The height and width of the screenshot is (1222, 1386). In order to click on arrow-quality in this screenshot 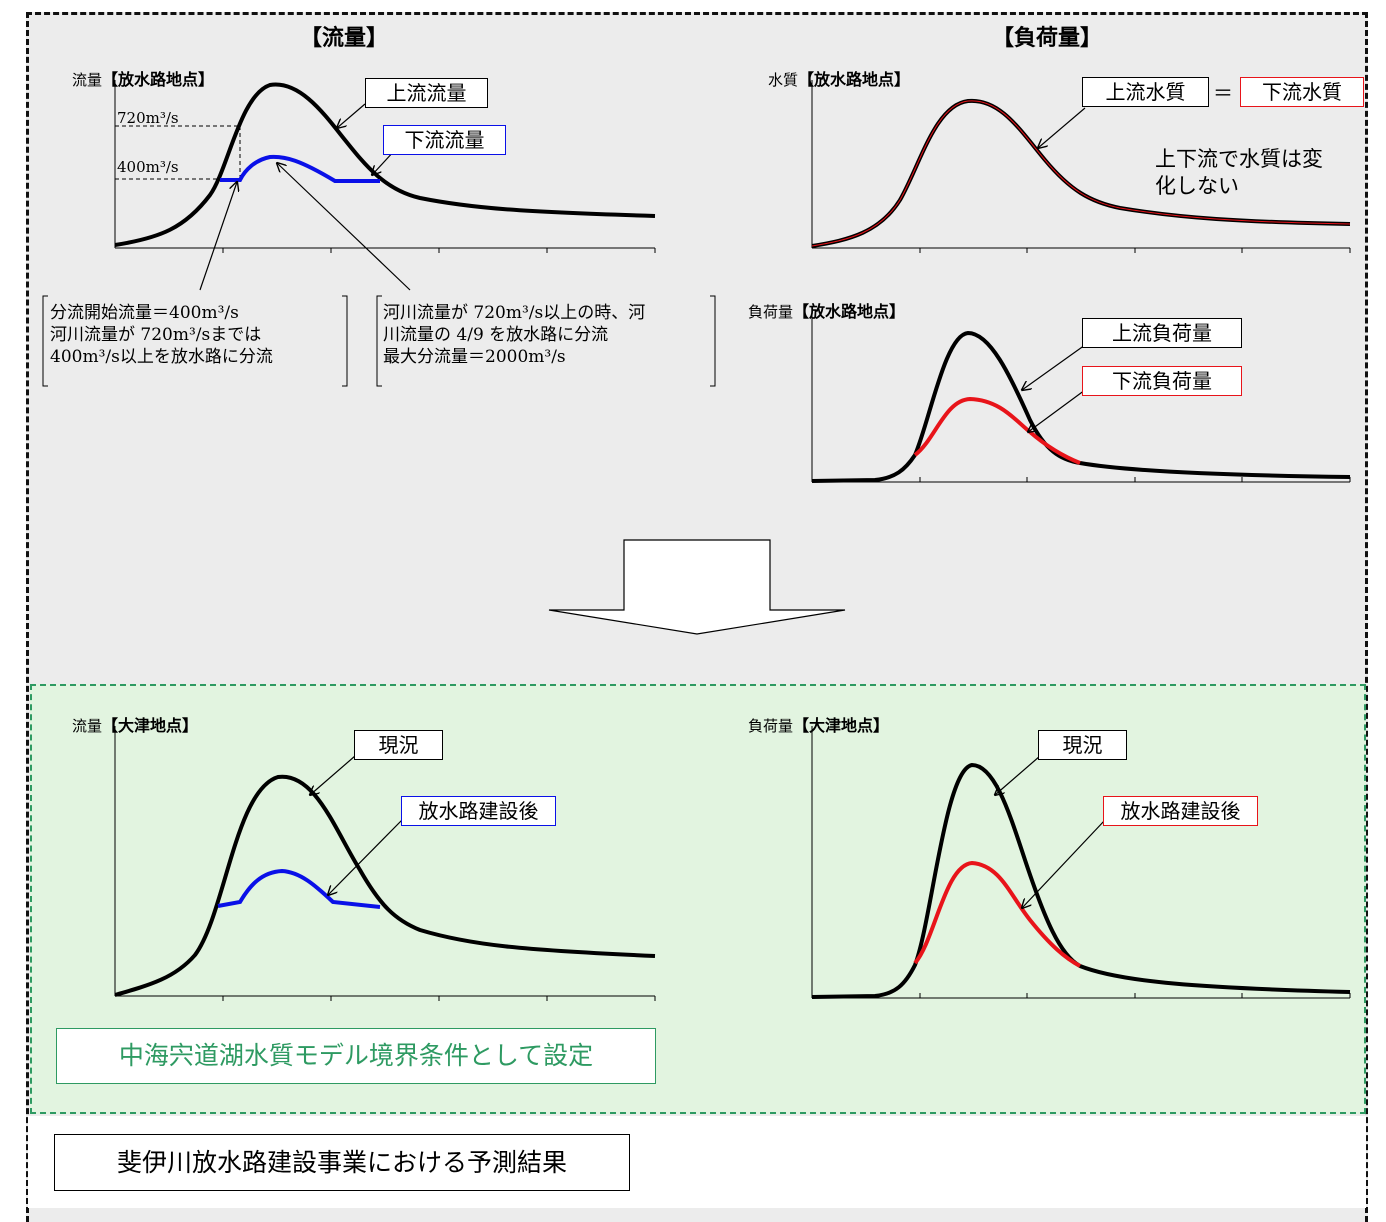, I will do `click(1062, 127)`.